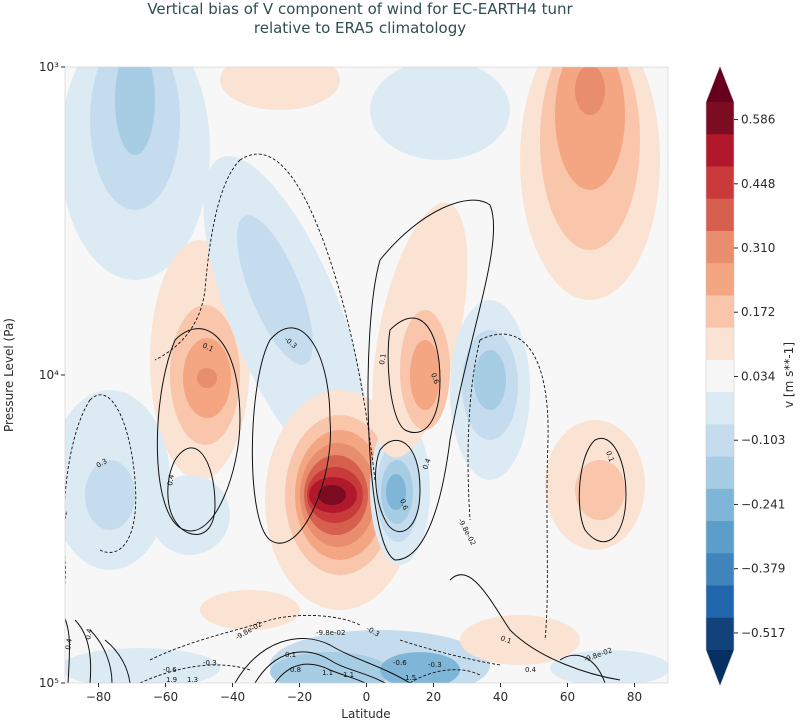 Image resolution: width=804 pixels, height=723 pixels. Describe the element at coordinates (171, 680) in the screenshot. I see `contour-label: 1.9` at that location.